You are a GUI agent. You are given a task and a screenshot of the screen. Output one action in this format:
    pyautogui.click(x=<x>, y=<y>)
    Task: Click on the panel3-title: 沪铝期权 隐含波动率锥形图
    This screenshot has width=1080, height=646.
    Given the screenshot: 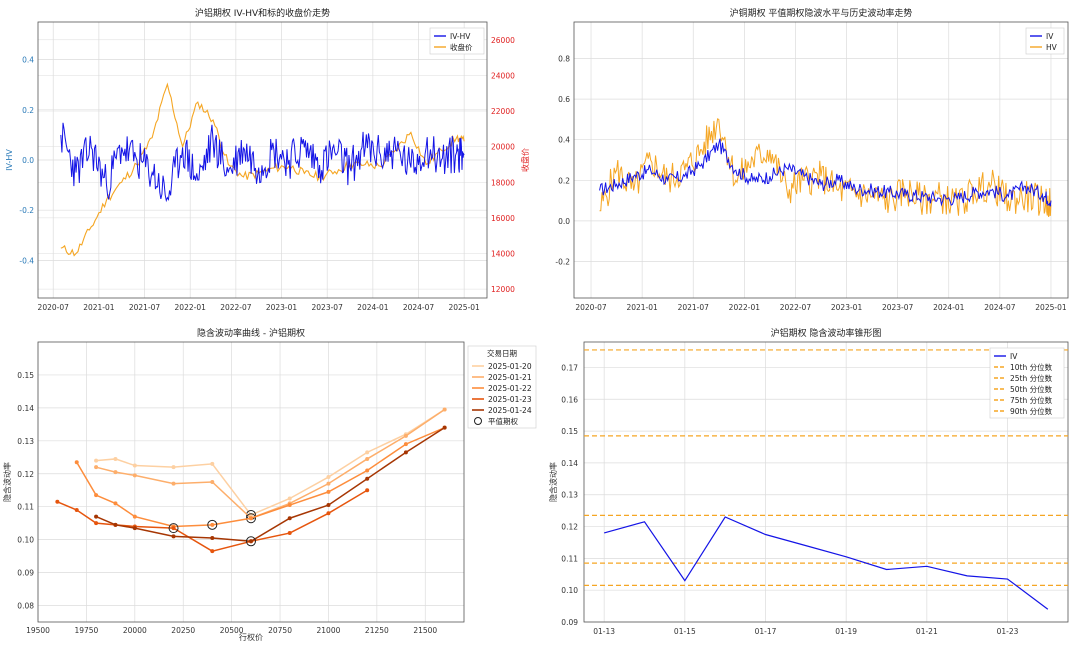 What is the action you would take?
    pyautogui.click(x=826, y=333)
    